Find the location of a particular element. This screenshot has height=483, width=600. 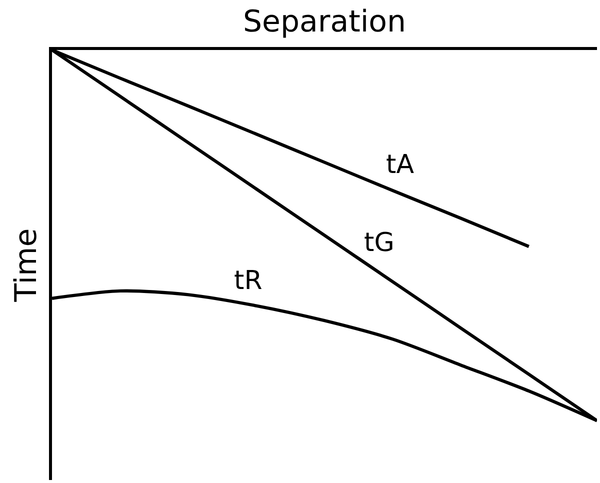

series-label: tA is located at coordinates (400, 165).